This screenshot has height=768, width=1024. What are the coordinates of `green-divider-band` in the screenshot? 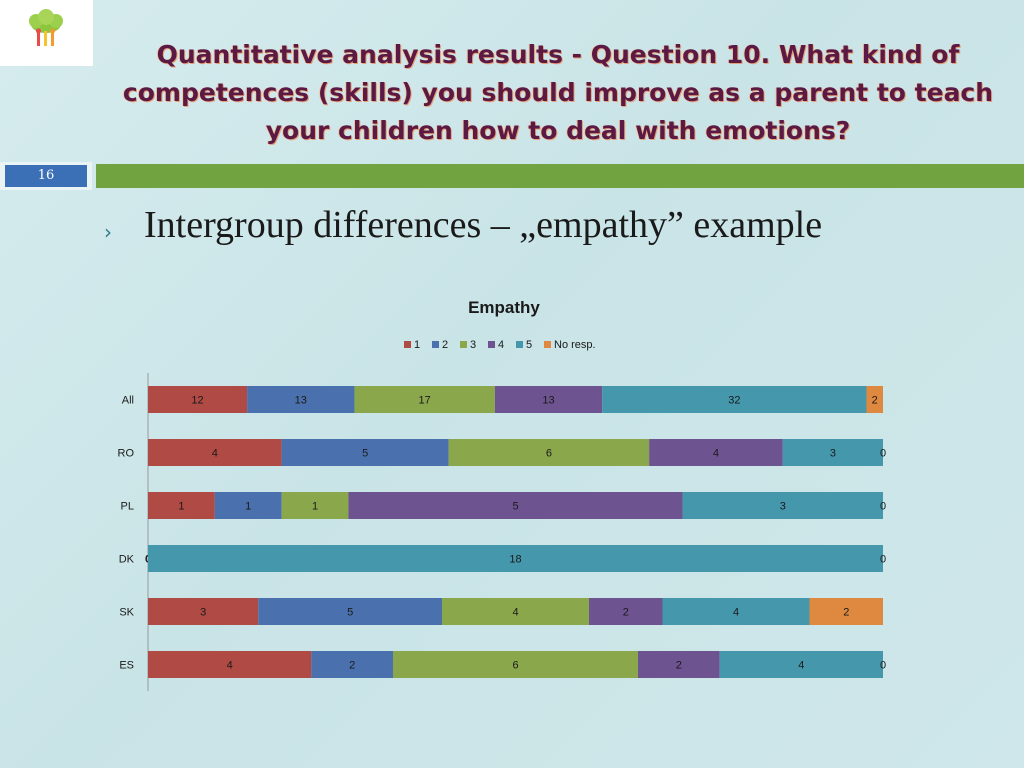 It's located at (560, 176).